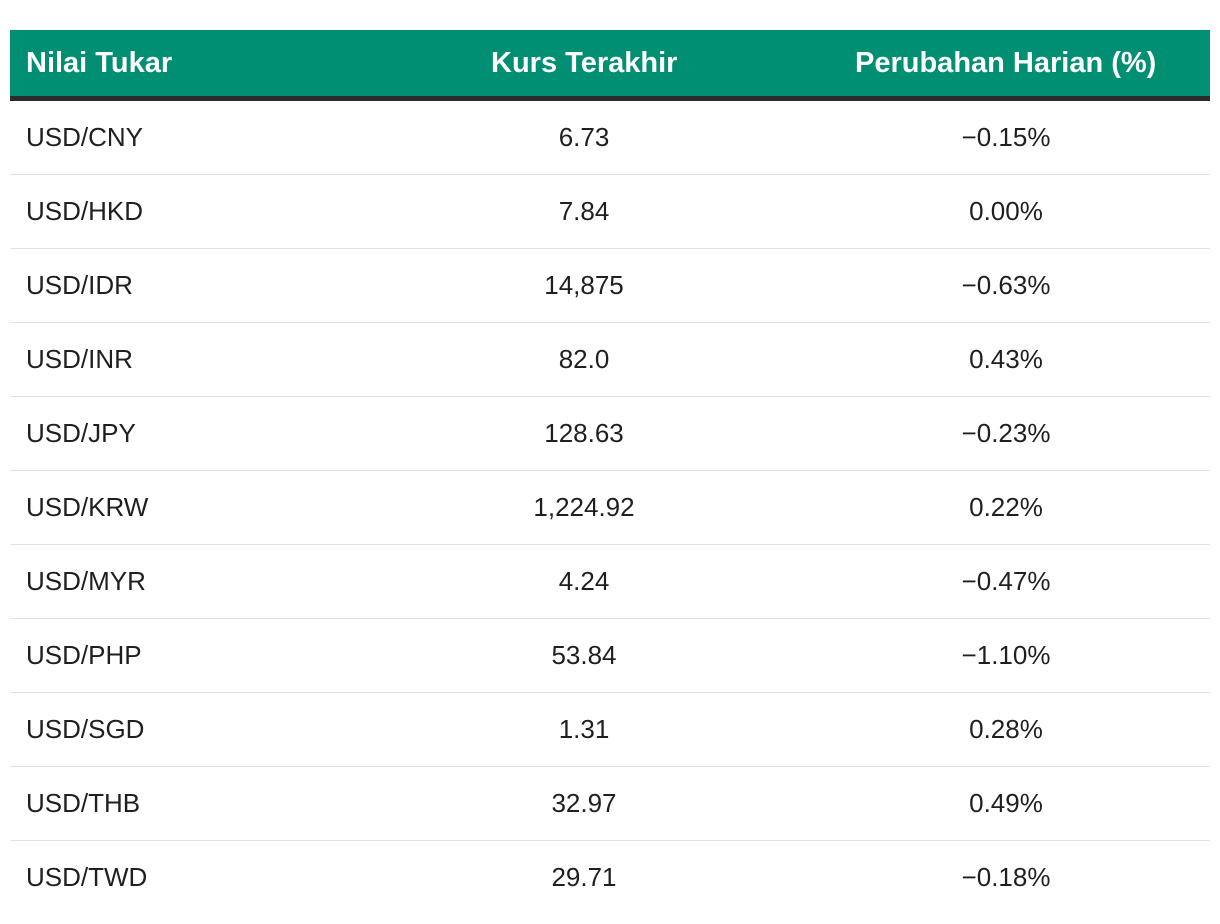 This screenshot has width=1220, height=924. What do you see at coordinates (210, 507) in the screenshot?
I see `pair-cell: USD/KRW` at bounding box center [210, 507].